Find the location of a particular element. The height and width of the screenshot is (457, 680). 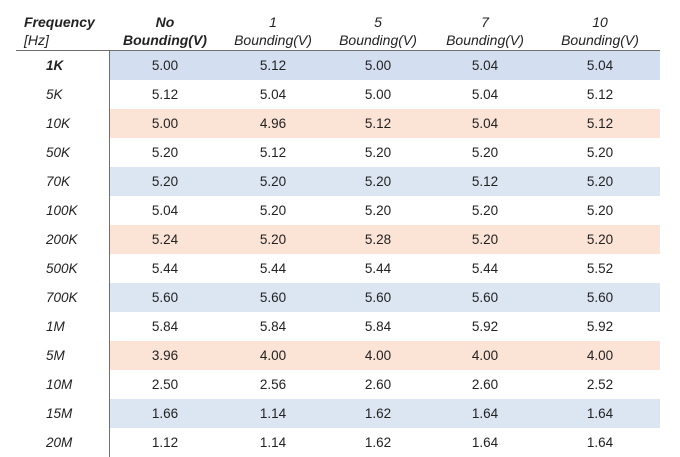

table-row: 70K 5.20 5.20 5.20 5.12 5.20 is located at coordinates (338, 181).